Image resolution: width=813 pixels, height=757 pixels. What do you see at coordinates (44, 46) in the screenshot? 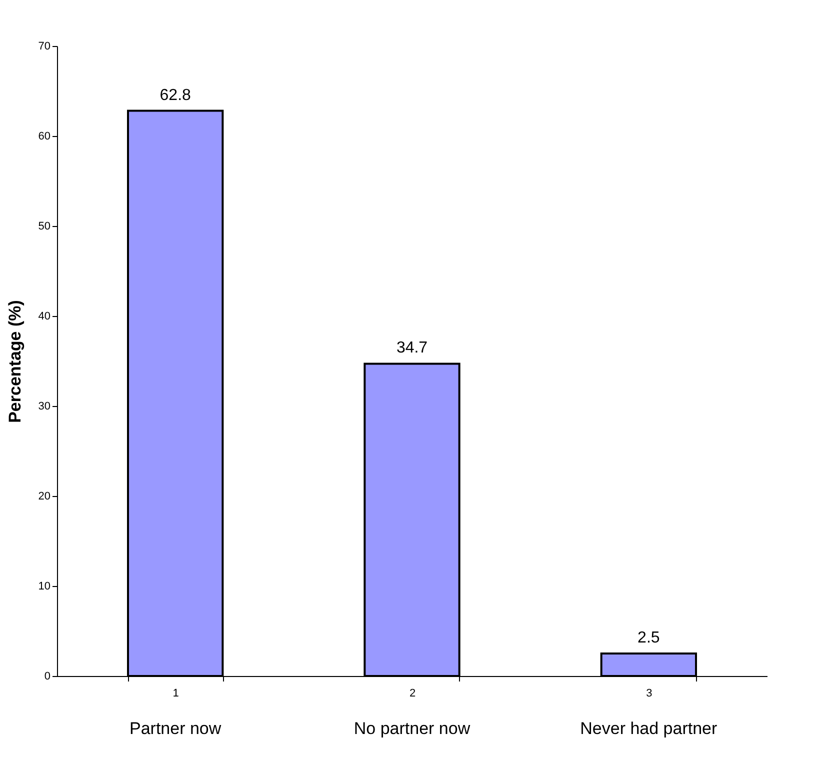
I see `y-tick-label: 70` at bounding box center [44, 46].